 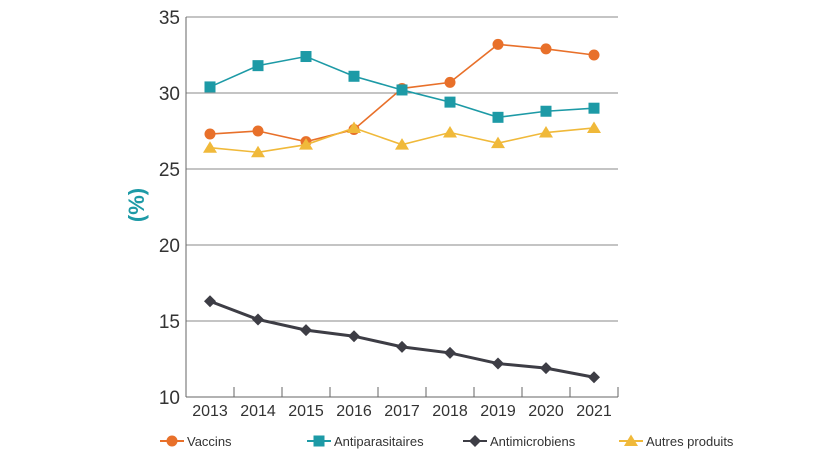 What do you see at coordinates (546, 411) in the screenshot?
I see `x-tick-label: 2020` at bounding box center [546, 411].